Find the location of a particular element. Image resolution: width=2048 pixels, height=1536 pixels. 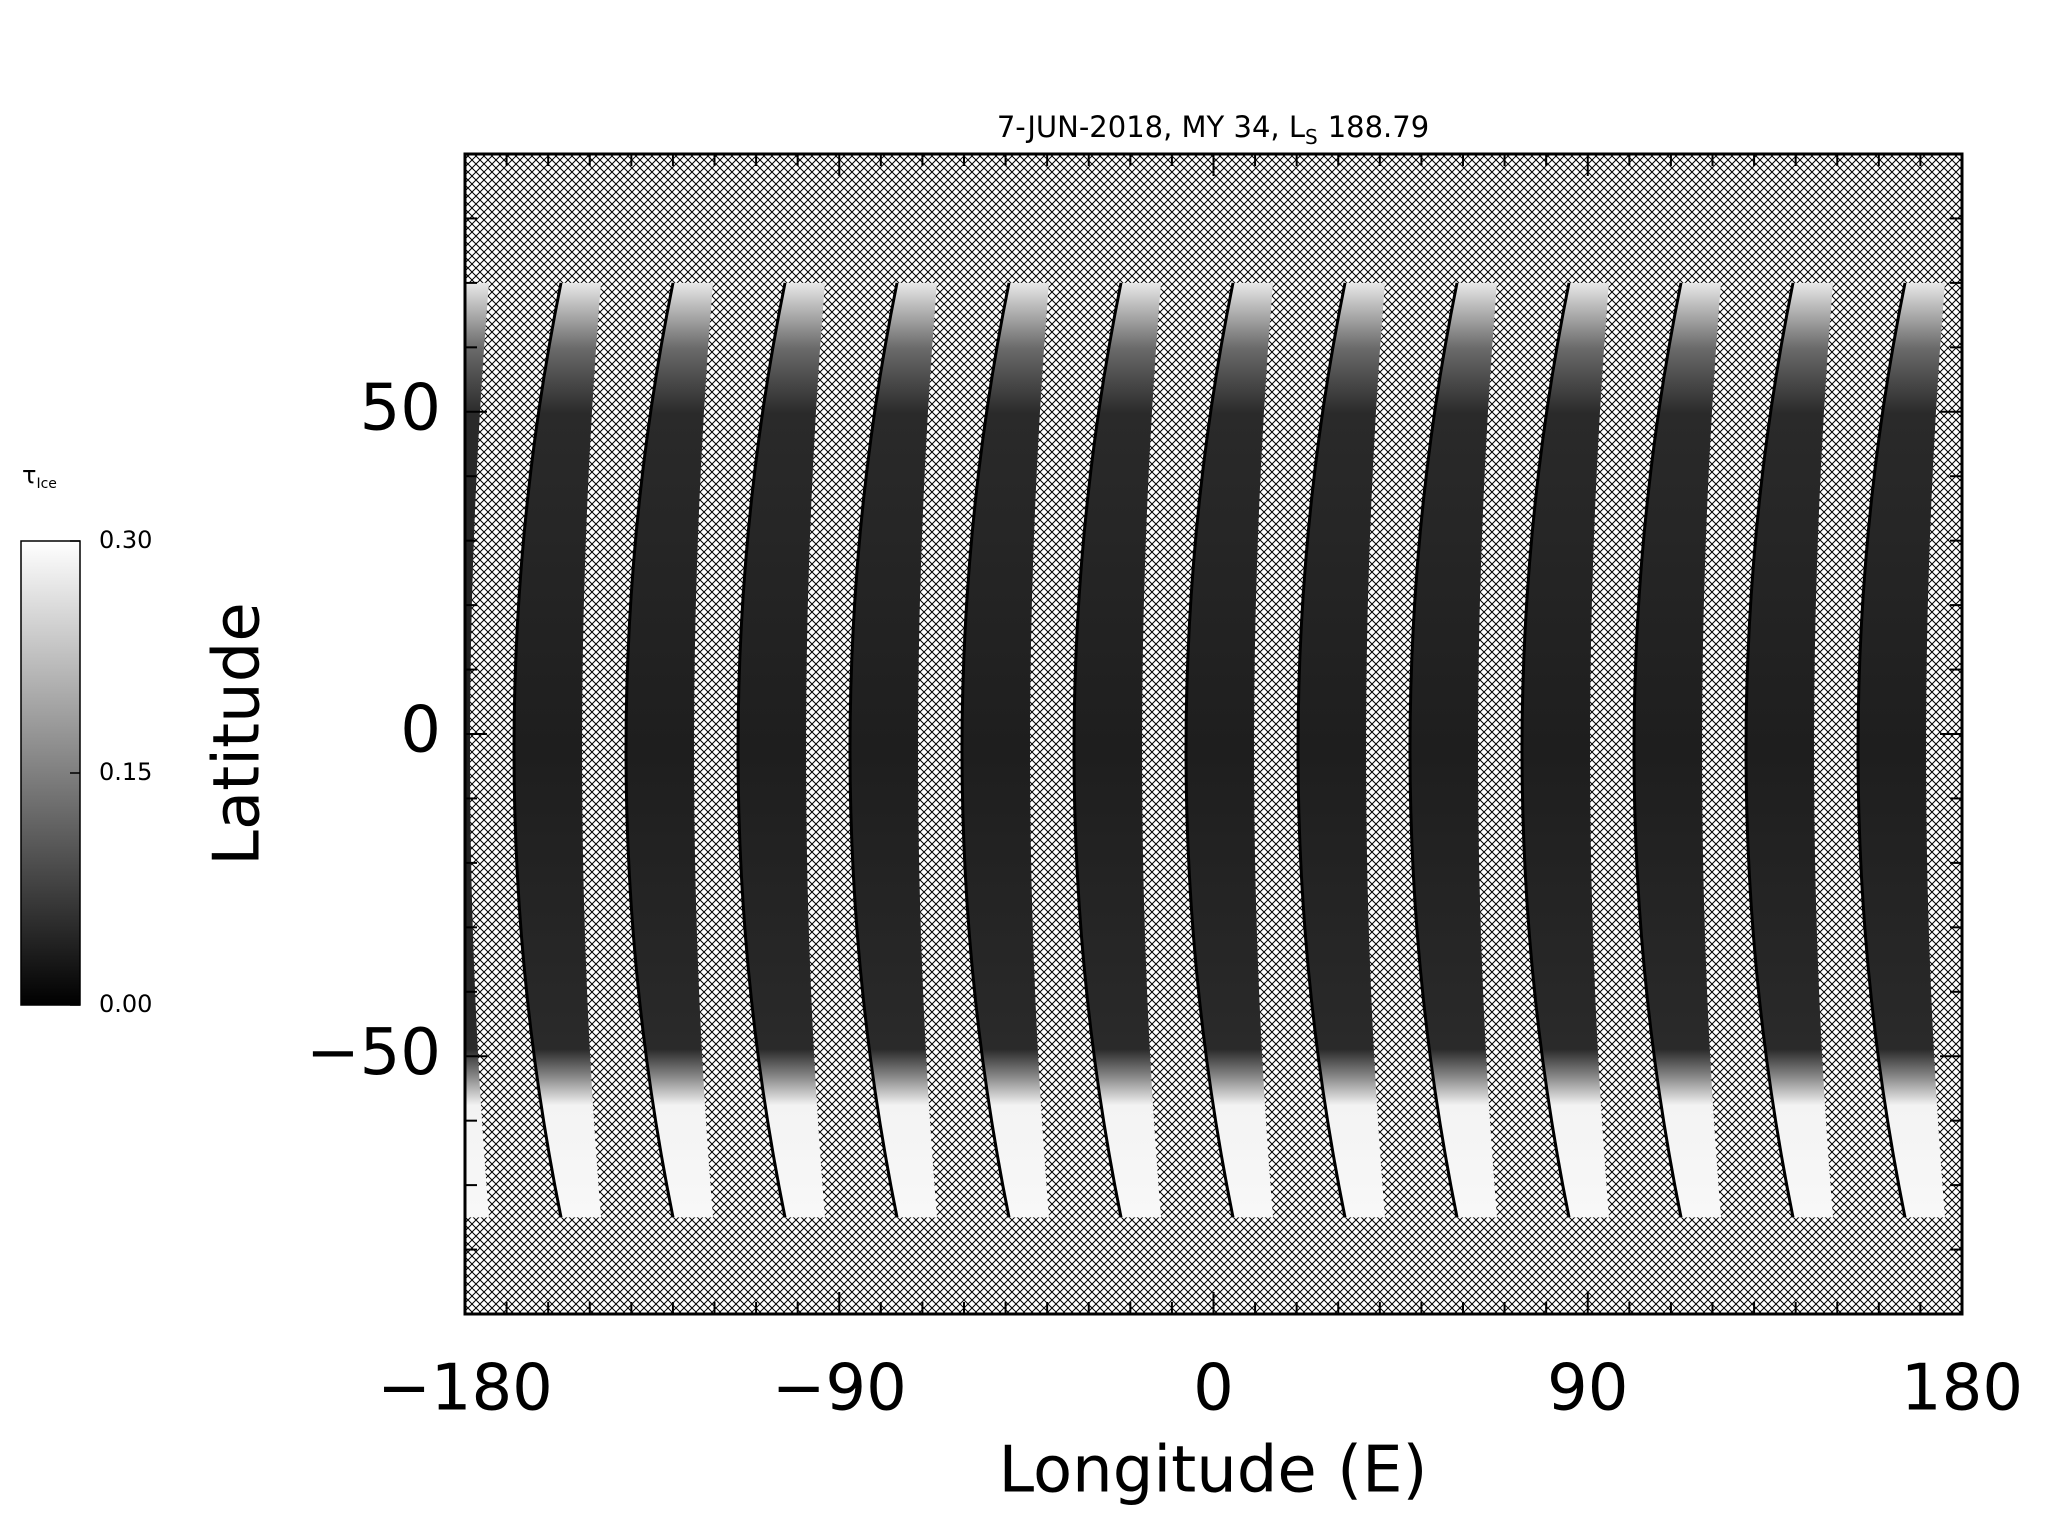

x-tick-label: 90 is located at coordinates (1587, 1389).